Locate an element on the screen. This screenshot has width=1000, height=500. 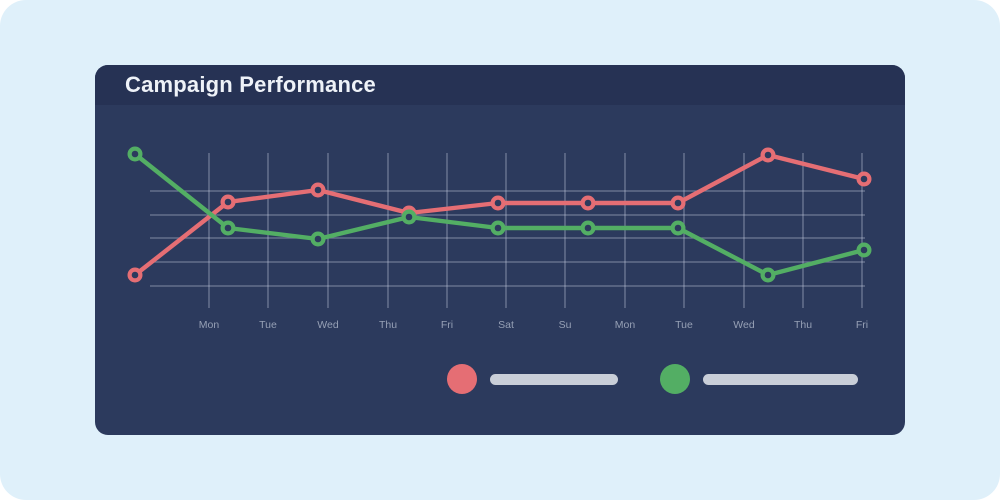
svg-text: Su is located at coordinates (565, 325).